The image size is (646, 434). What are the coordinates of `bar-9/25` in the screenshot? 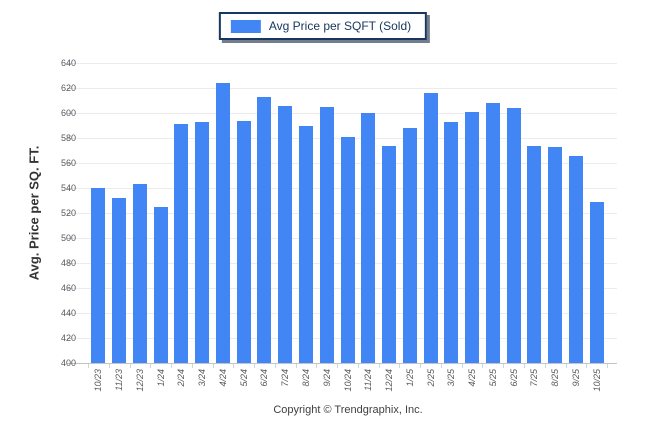 It's located at (575, 259).